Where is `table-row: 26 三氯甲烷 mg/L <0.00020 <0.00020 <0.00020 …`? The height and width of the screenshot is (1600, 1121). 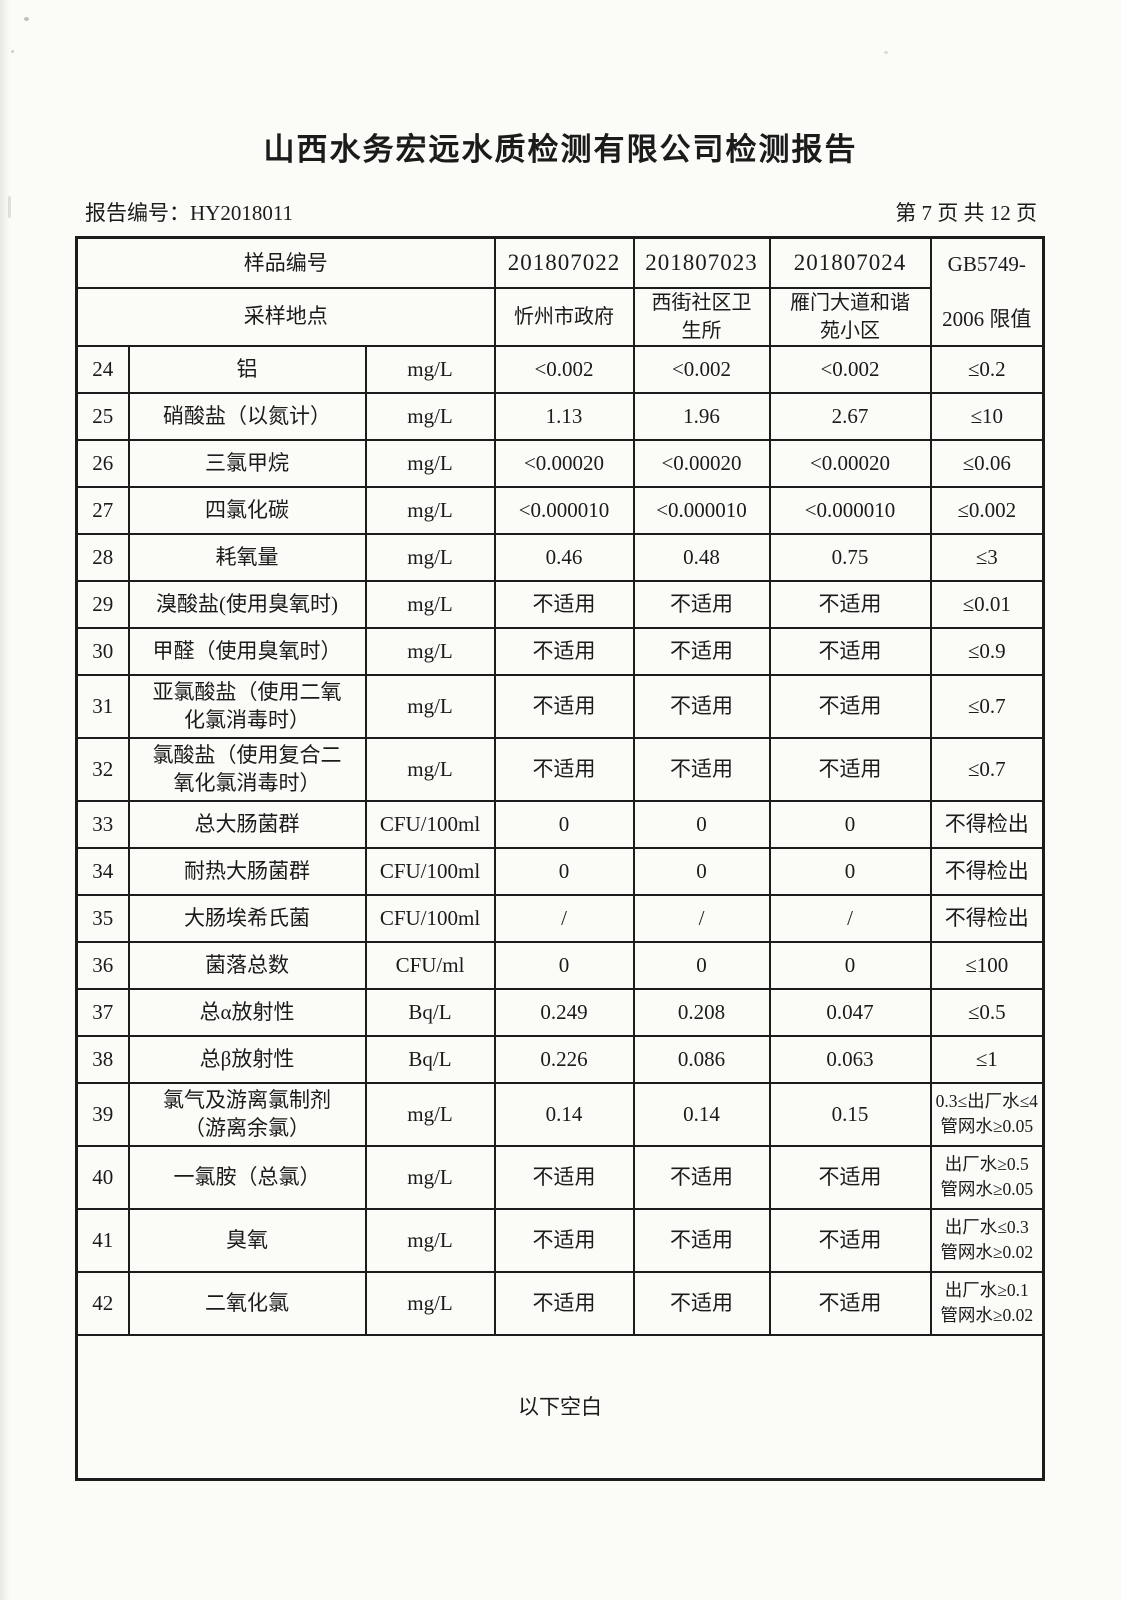 table-row: 26 三氯甲烷 mg/L <0.00020 <0.00020 <0.00020 … is located at coordinates (560, 463).